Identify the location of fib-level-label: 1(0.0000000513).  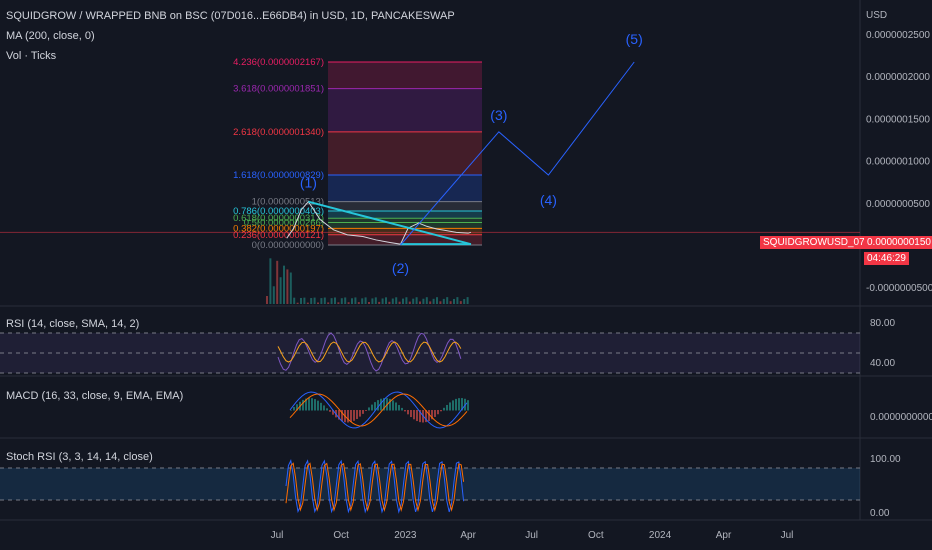
(288, 202).